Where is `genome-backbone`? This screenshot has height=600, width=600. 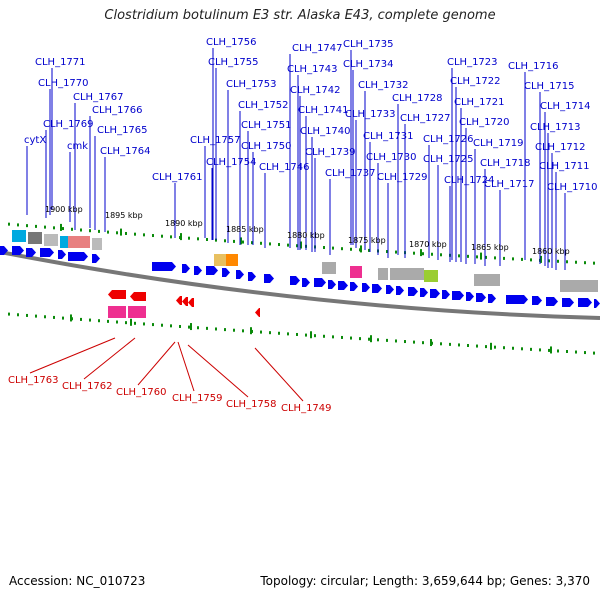 genome-backbone is located at coordinates (300, 285).